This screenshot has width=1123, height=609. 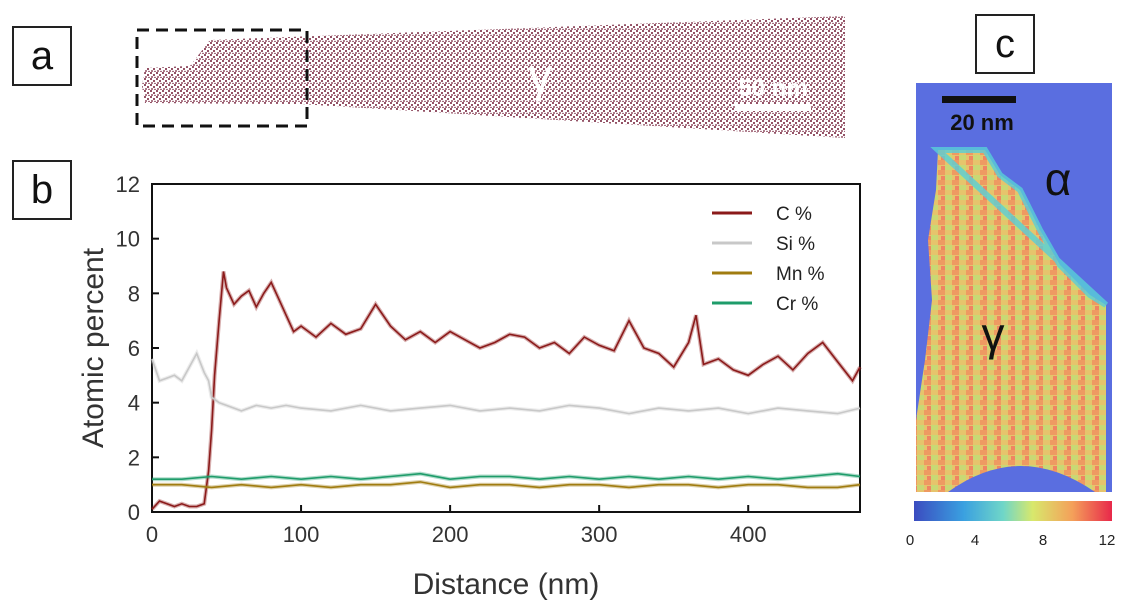 What do you see at coordinates (222, 78) in the screenshot?
I see `region-of-interest-box` at bounding box center [222, 78].